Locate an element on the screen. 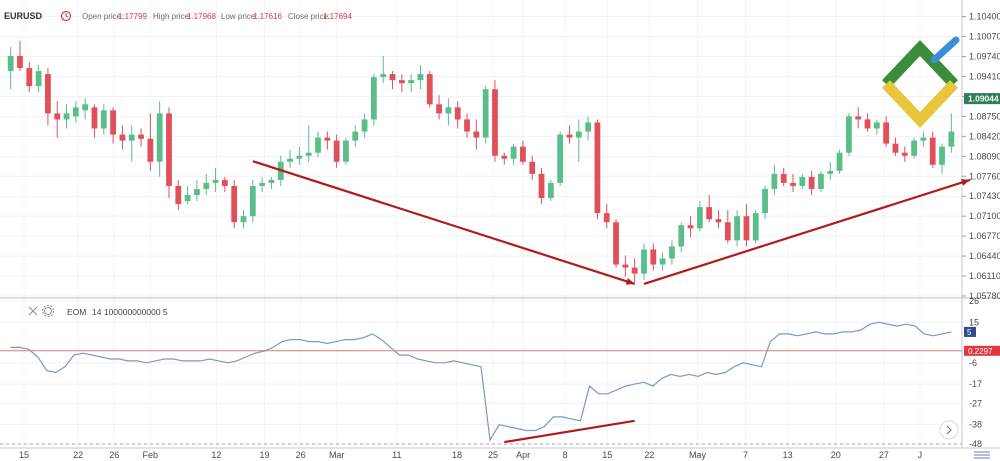 The height and width of the screenshot is (461, 1000). time-tick-label: 27 is located at coordinates (884, 455).